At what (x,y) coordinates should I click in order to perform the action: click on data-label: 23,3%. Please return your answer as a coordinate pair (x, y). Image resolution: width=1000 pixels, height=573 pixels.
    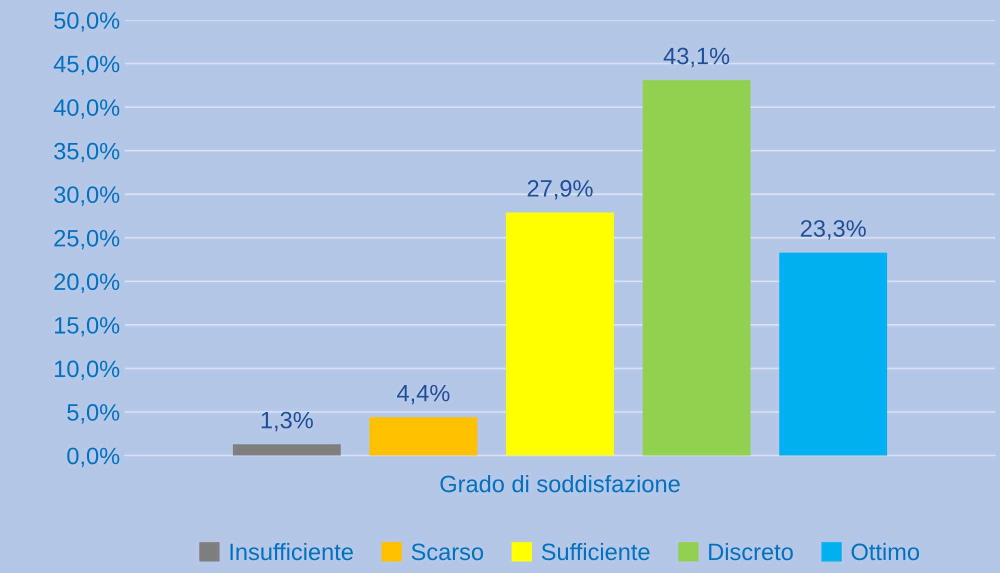
    Looking at the image, I should click on (833, 230).